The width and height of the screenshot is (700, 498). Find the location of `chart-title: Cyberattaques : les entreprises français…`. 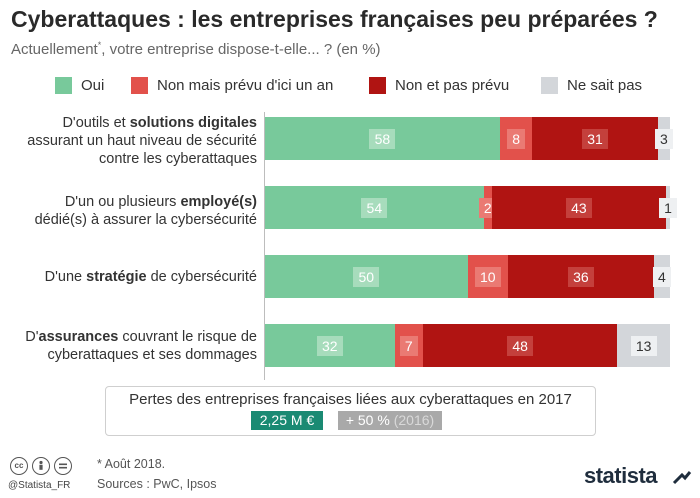

chart-title: Cyberattaques : les entreprises français… is located at coordinates (334, 19).